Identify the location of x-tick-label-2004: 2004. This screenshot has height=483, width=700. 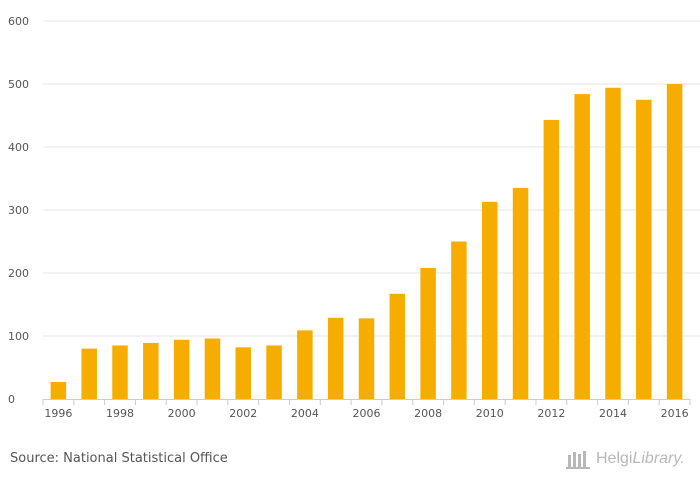
(305, 413).